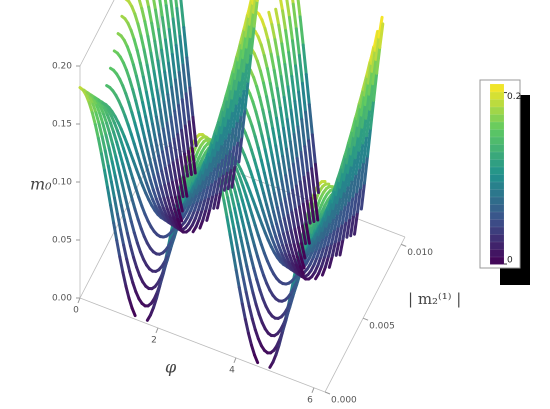 The height and width of the screenshot is (409, 550). Describe the element at coordinates (62, 183) in the screenshot. I see `z-tick-label: 0.10` at that location.